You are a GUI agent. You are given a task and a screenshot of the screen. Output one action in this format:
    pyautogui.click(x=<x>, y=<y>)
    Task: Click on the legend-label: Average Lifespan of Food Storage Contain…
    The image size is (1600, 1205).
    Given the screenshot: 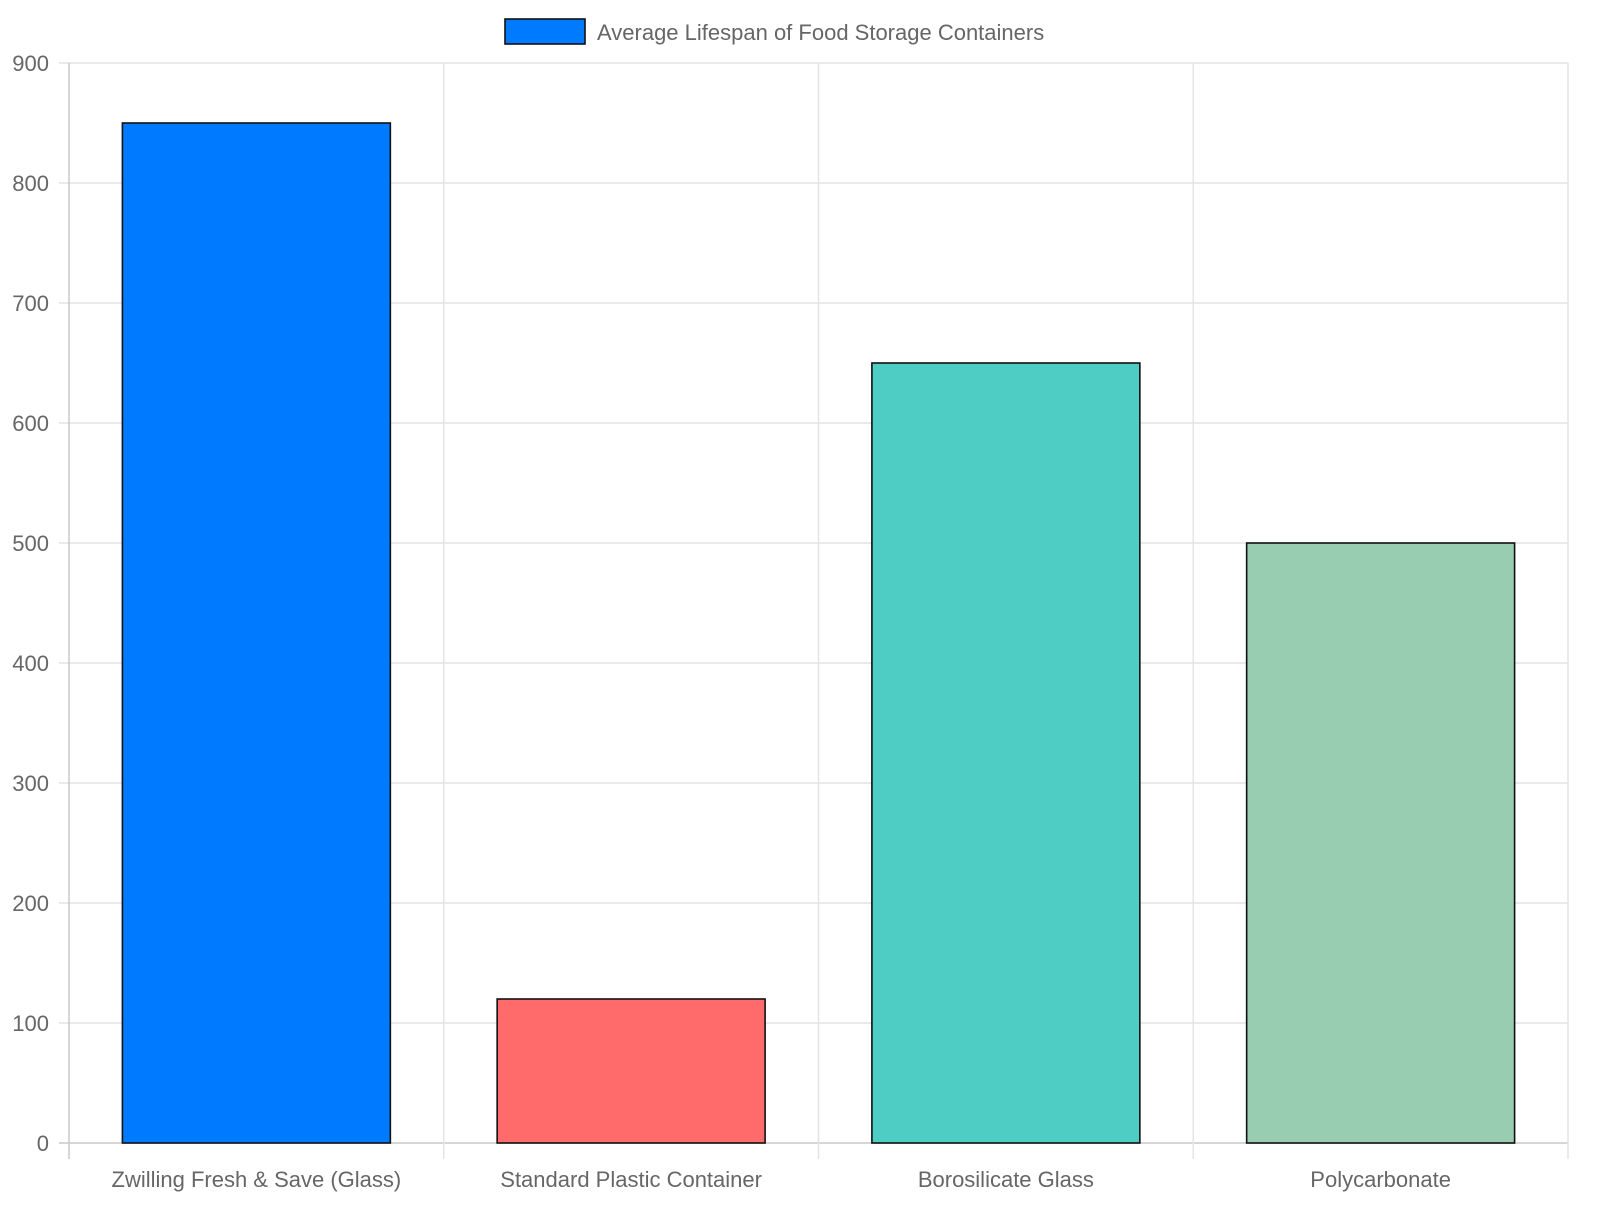 What is the action you would take?
    pyautogui.click(x=820, y=32)
    